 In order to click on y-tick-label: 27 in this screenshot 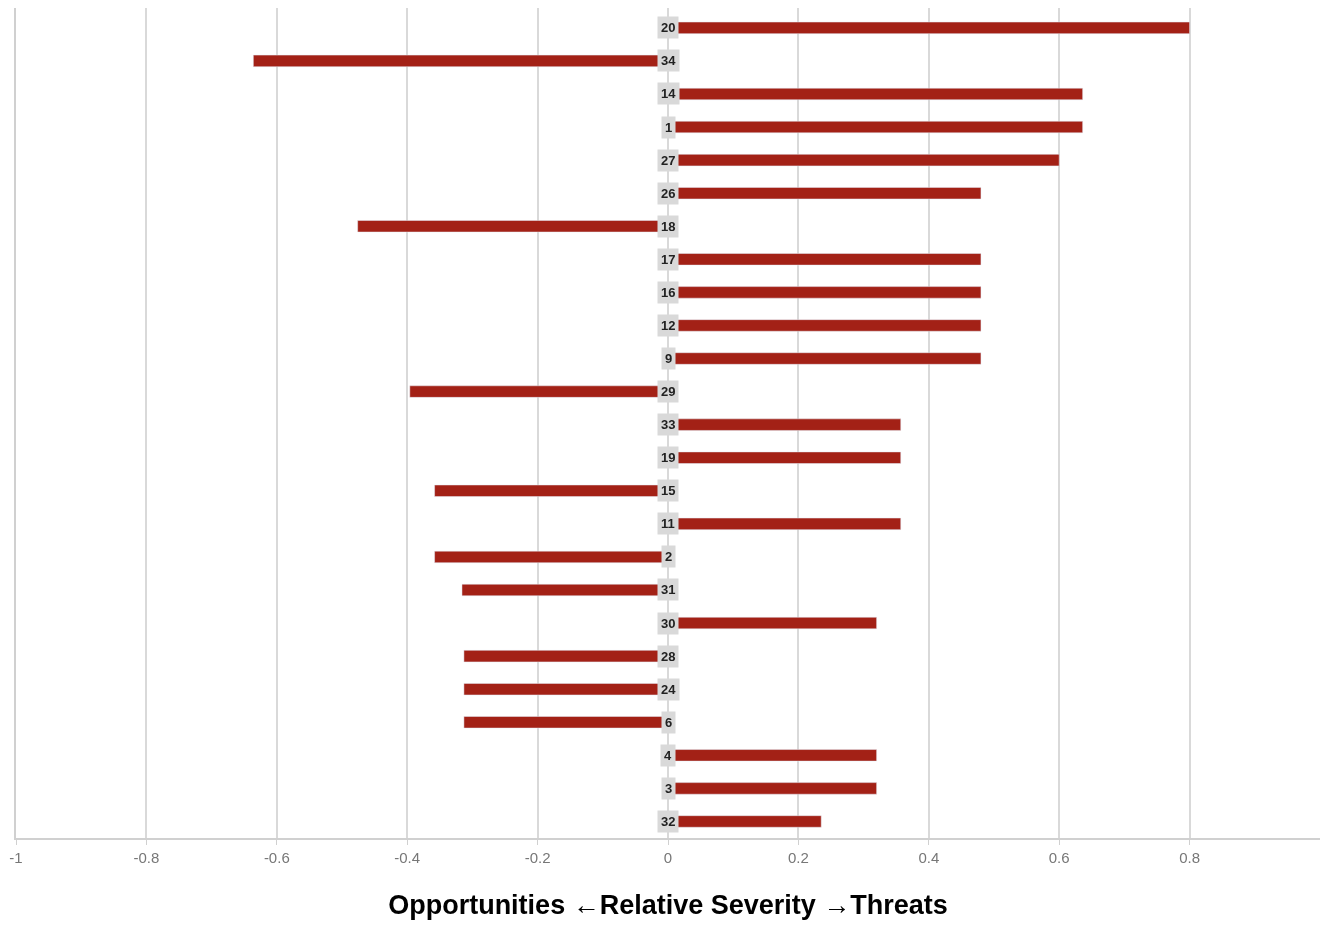, I will do `click(668, 160)`.